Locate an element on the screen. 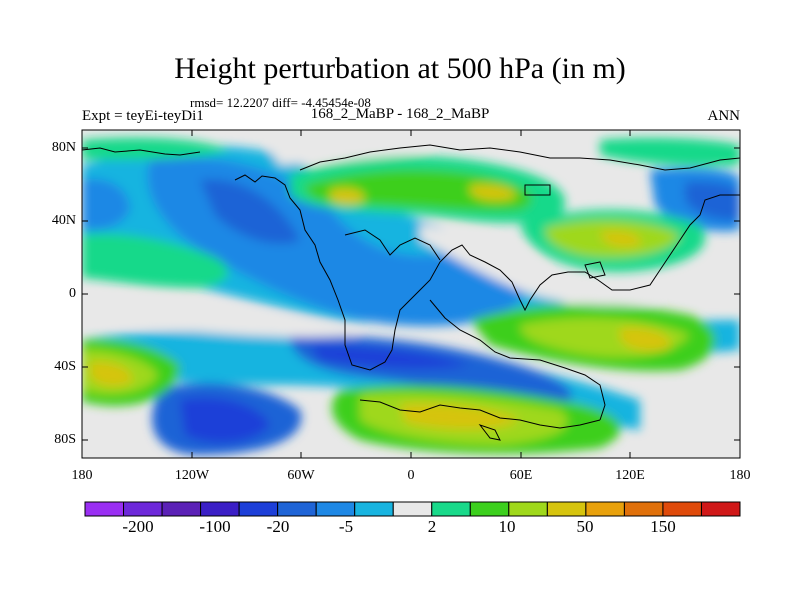 The width and height of the screenshot is (800, 600). coastline-greenland is located at coordinates (141, 151).